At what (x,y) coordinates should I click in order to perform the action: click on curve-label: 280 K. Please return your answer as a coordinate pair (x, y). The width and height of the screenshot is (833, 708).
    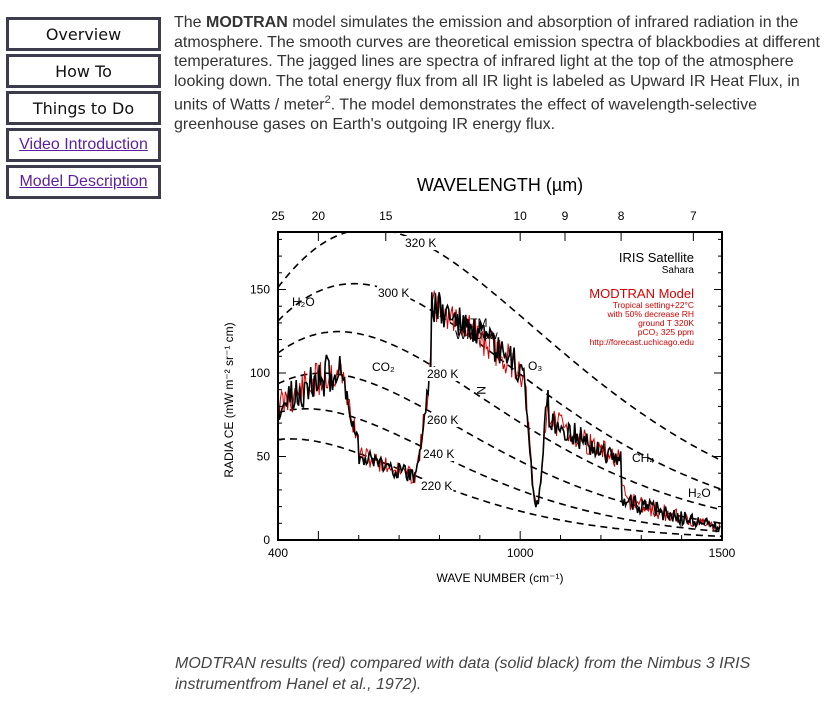
    Looking at the image, I should click on (442, 374).